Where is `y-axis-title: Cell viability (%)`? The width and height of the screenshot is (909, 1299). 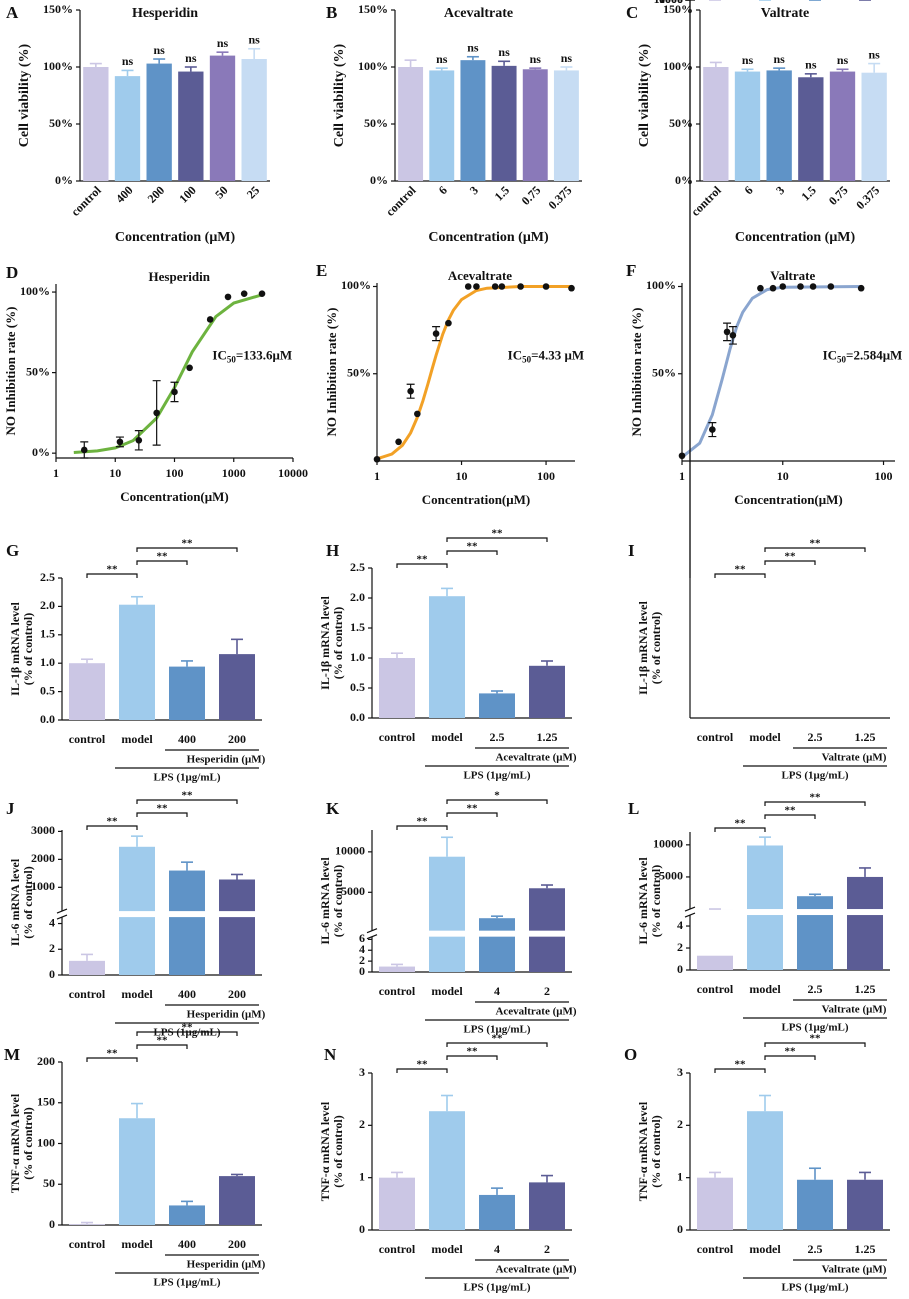
y-axis-title: Cell viability (%) is located at coordinates (339, 95).